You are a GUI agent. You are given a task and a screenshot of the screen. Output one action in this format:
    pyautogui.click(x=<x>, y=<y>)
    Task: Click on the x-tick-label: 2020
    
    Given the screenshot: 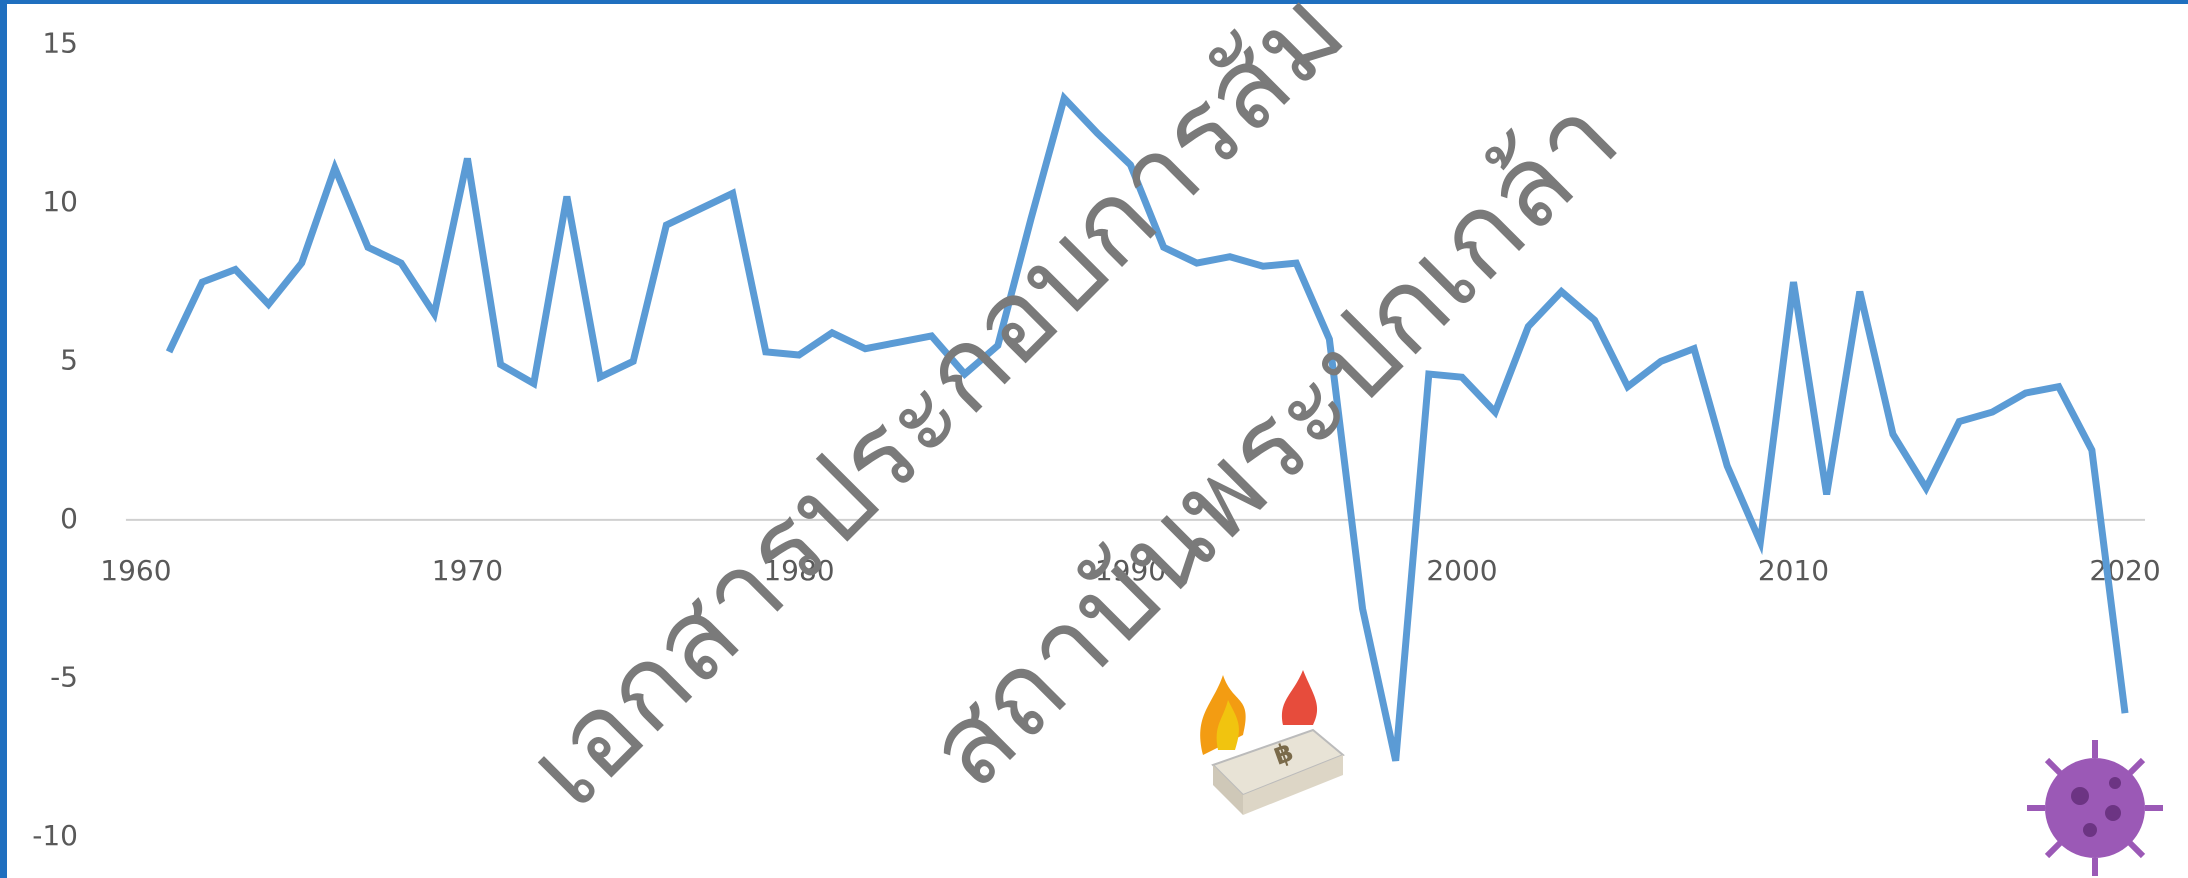 What is the action you would take?
    pyautogui.click(x=2124, y=570)
    